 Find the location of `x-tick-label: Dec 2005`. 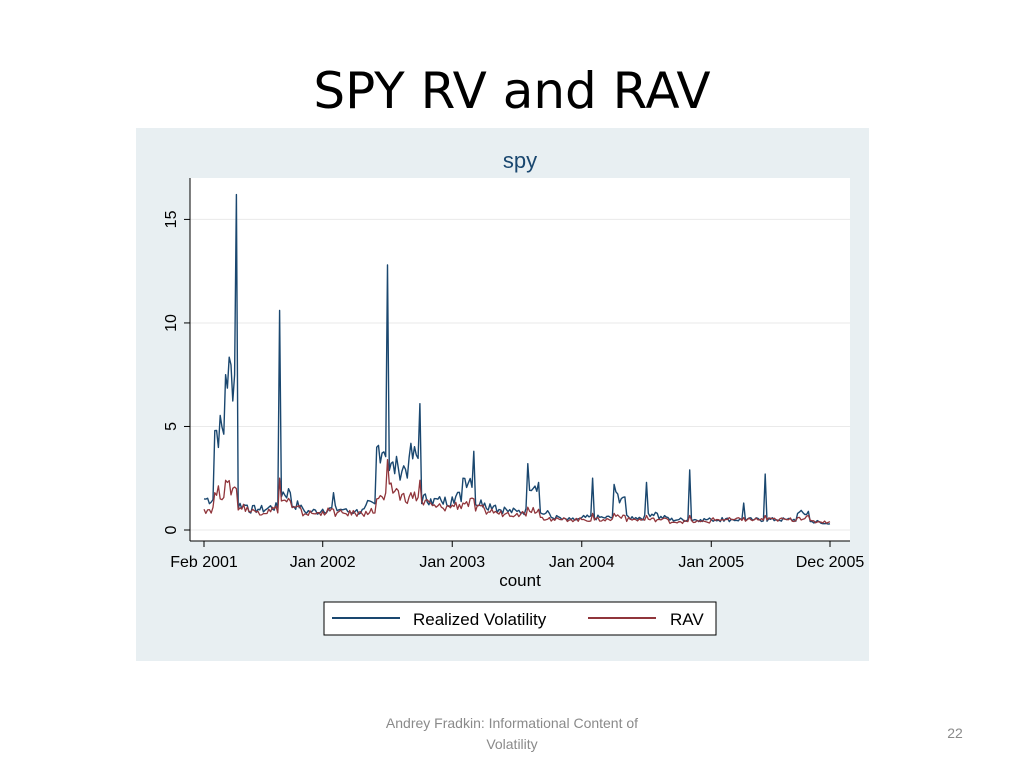

x-tick-label: Dec 2005 is located at coordinates (830, 562).